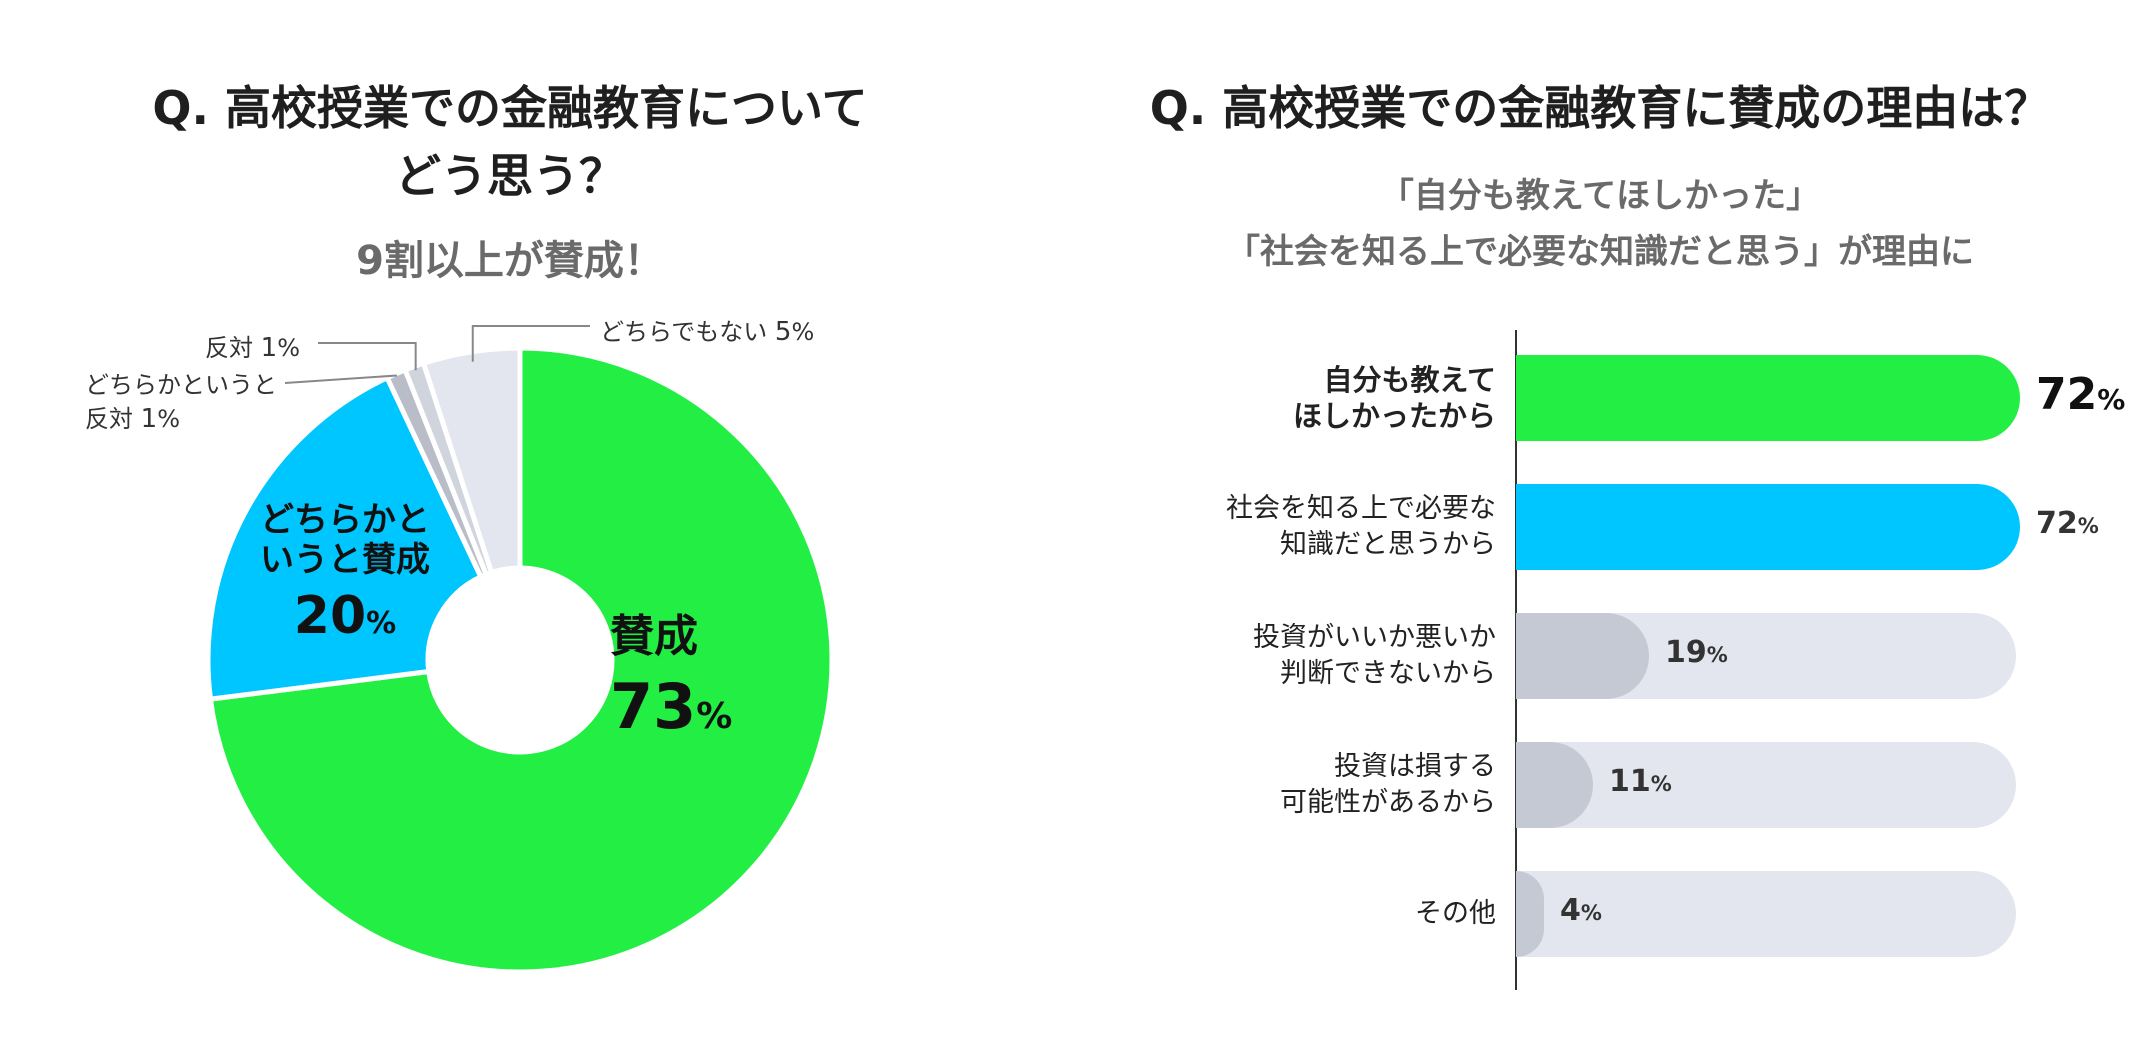 Image resolution: width=2135 pixels, height=1045 pixels. Describe the element at coordinates (2088, 526) in the screenshot. I see `bar-social-knowledge-value-unit: %` at that location.